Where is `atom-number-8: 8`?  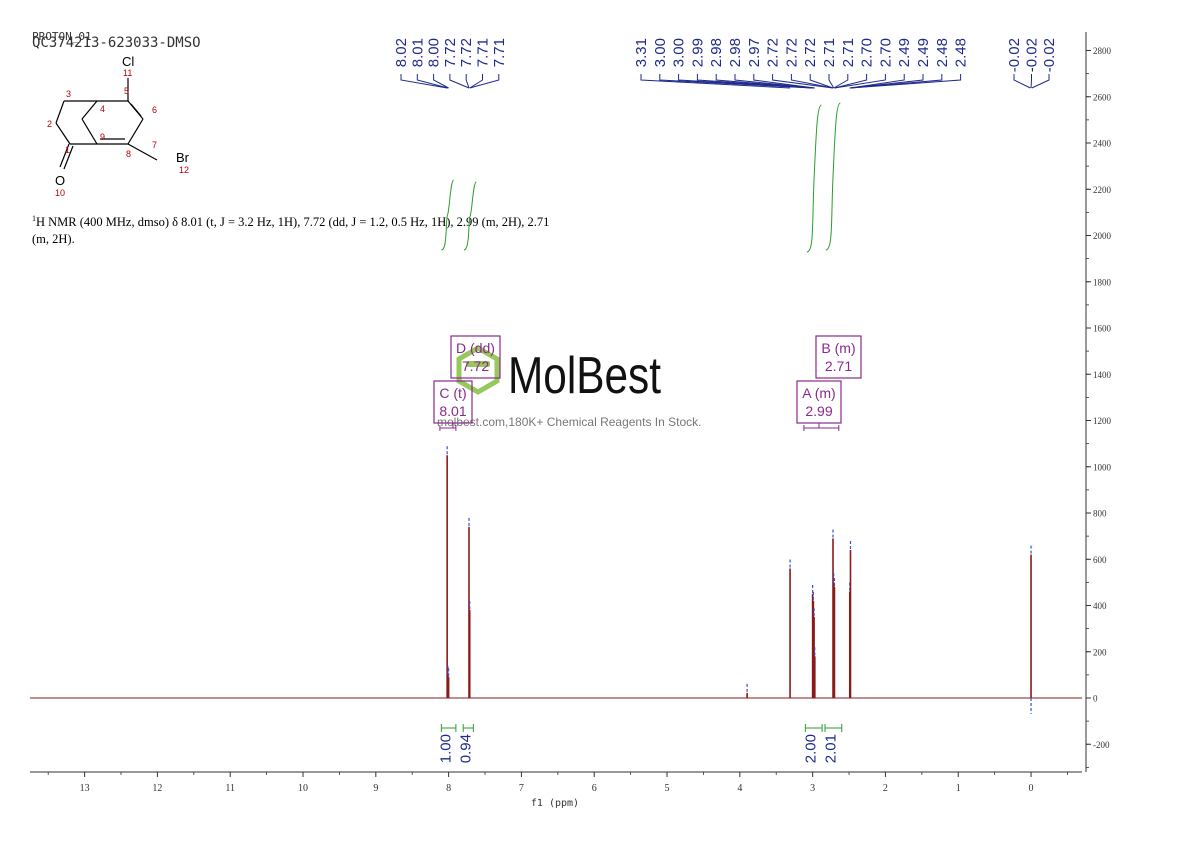
atom-number-8: 8 is located at coordinates (128, 154).